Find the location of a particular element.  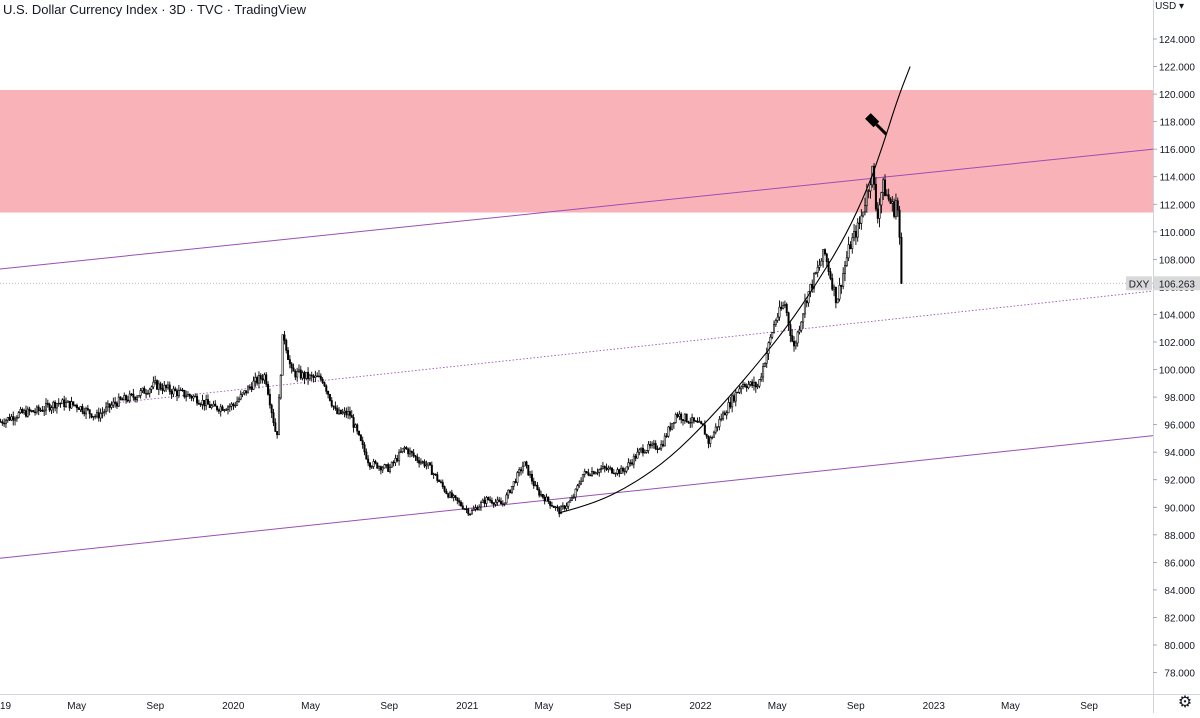

y-tick-label: 100.000 is located at coordinates (1177, 371).